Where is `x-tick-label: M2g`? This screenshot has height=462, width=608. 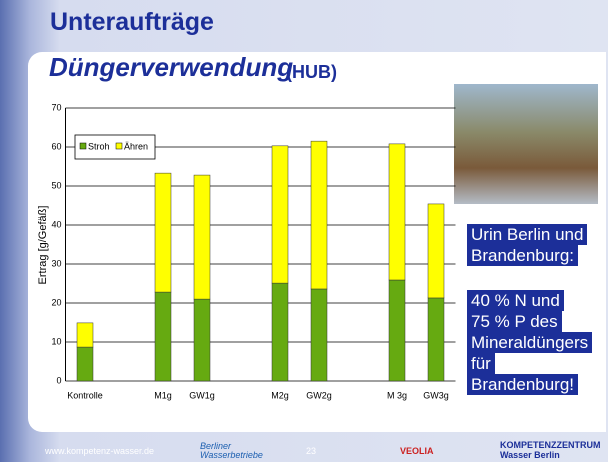 x-tick-label: M2g is located at coordinates (280, 395).